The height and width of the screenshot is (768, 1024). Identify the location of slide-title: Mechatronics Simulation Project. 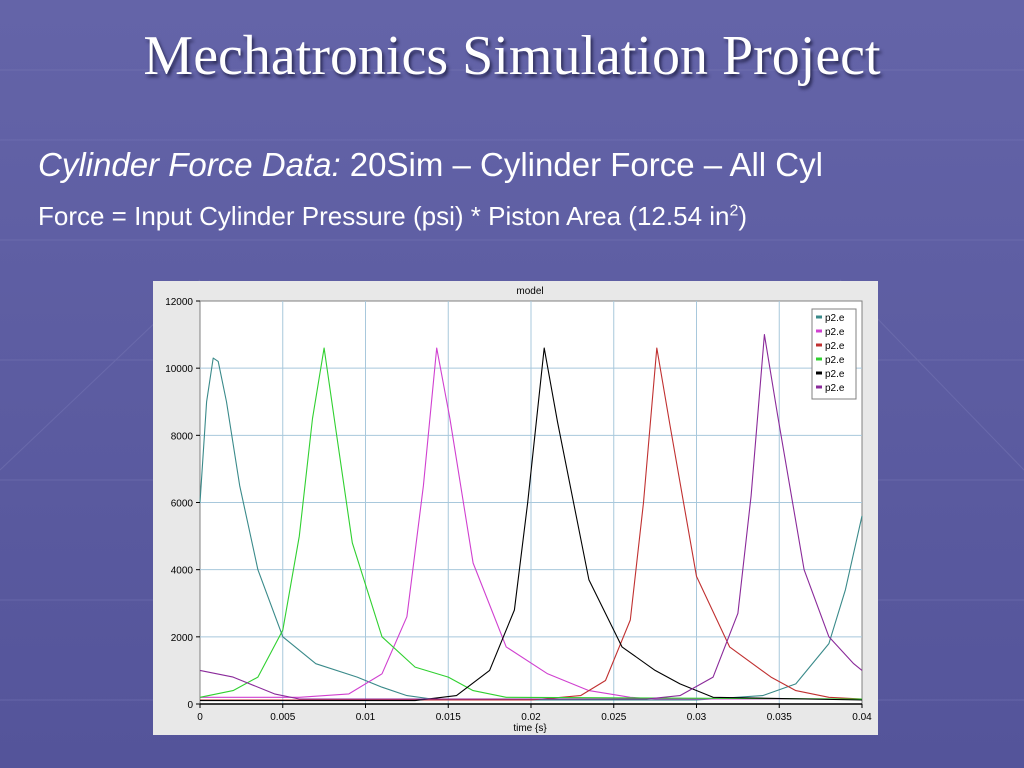
(512, 56).